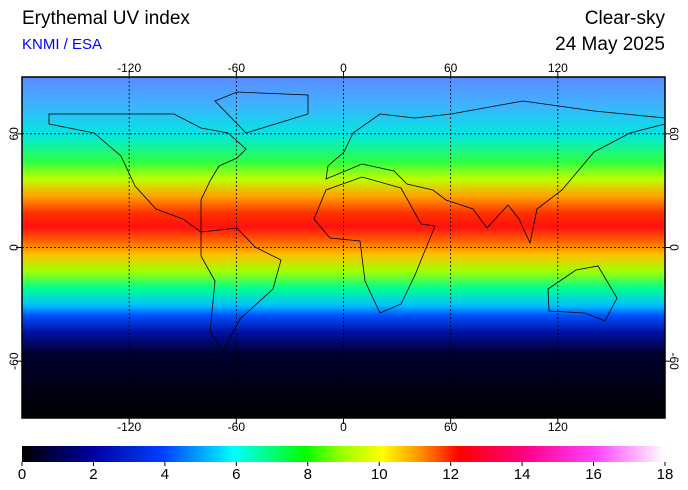 The width and height of the screenshot is (688, 490). What do you see at coordinates (308, 474) in the screenshot?
I see `colorbar-label: 8` at bounding box center [308, 474].